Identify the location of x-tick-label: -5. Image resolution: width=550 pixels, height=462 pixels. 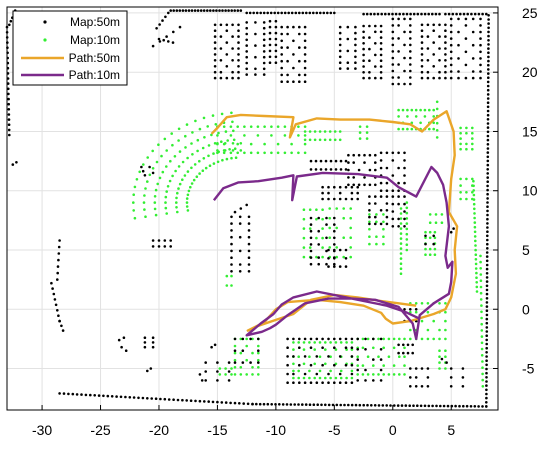
(334, 430).